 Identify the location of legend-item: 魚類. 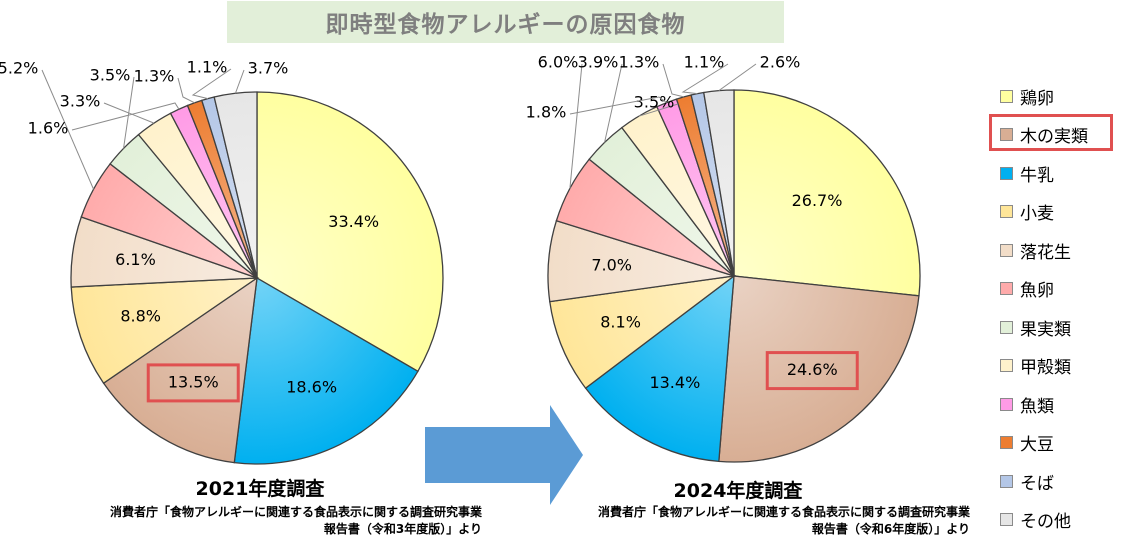
(1027, 404).